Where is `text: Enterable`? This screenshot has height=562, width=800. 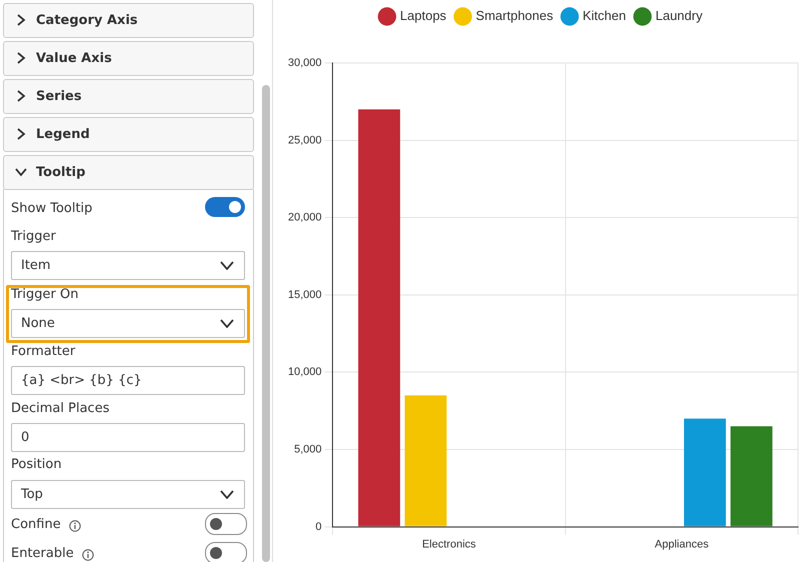
text: Enterable is located at coordinates (42, 553).